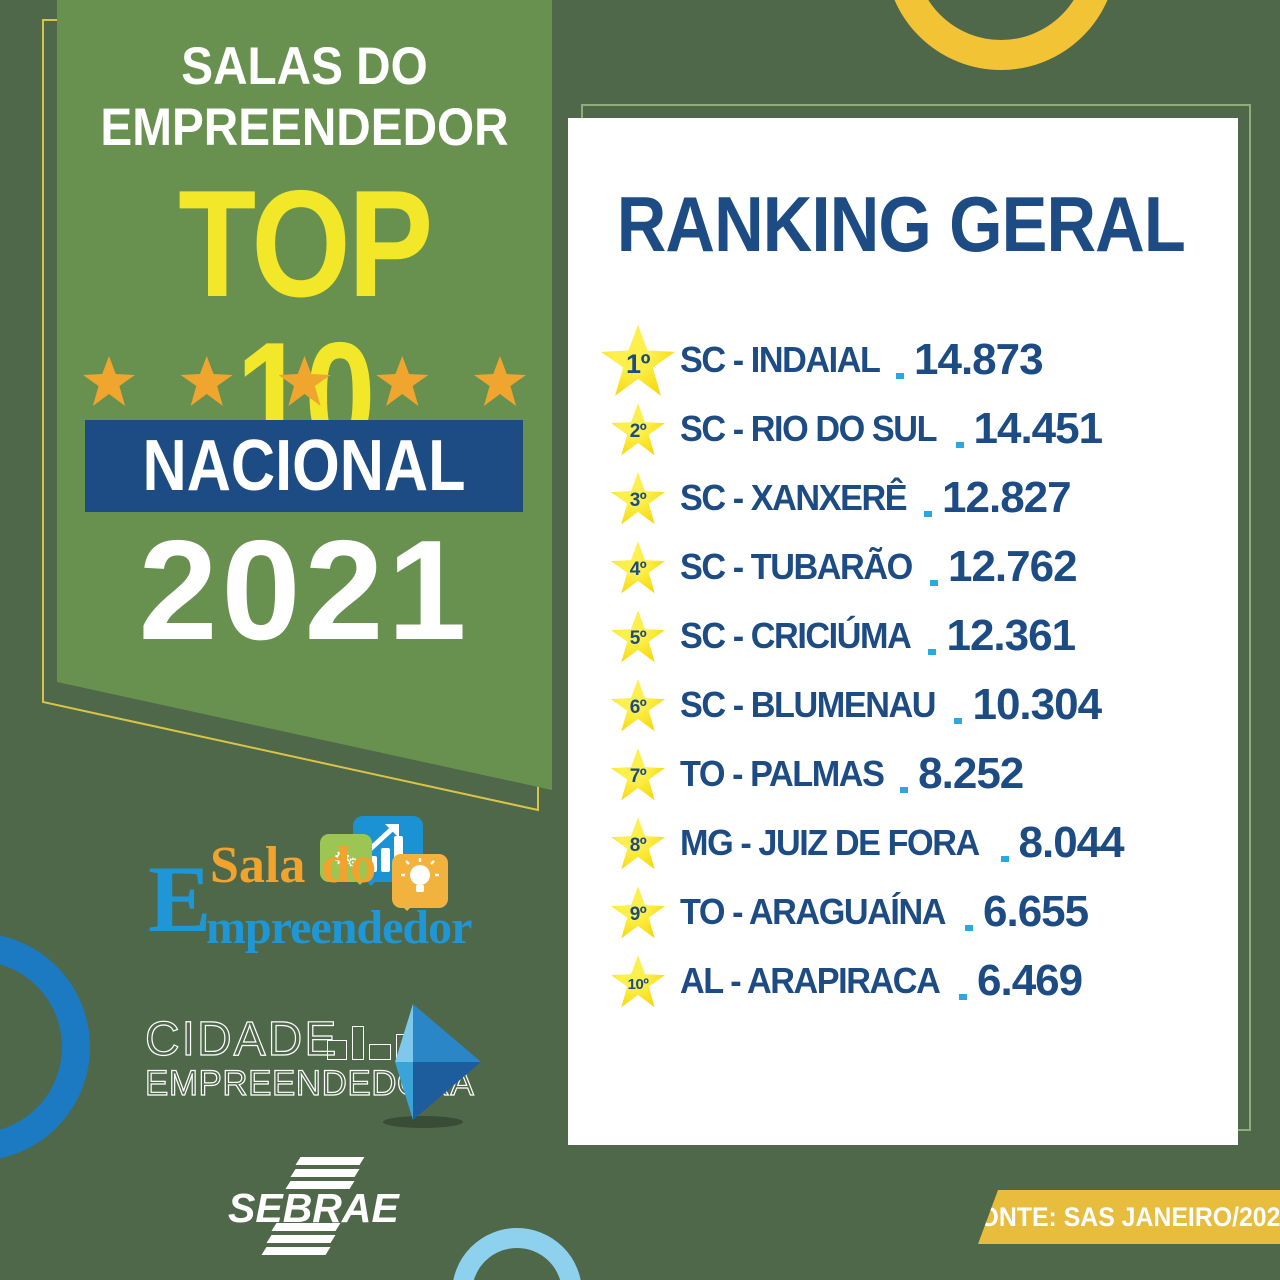  I want to click on rank-number: 6º, so click(638, 708).